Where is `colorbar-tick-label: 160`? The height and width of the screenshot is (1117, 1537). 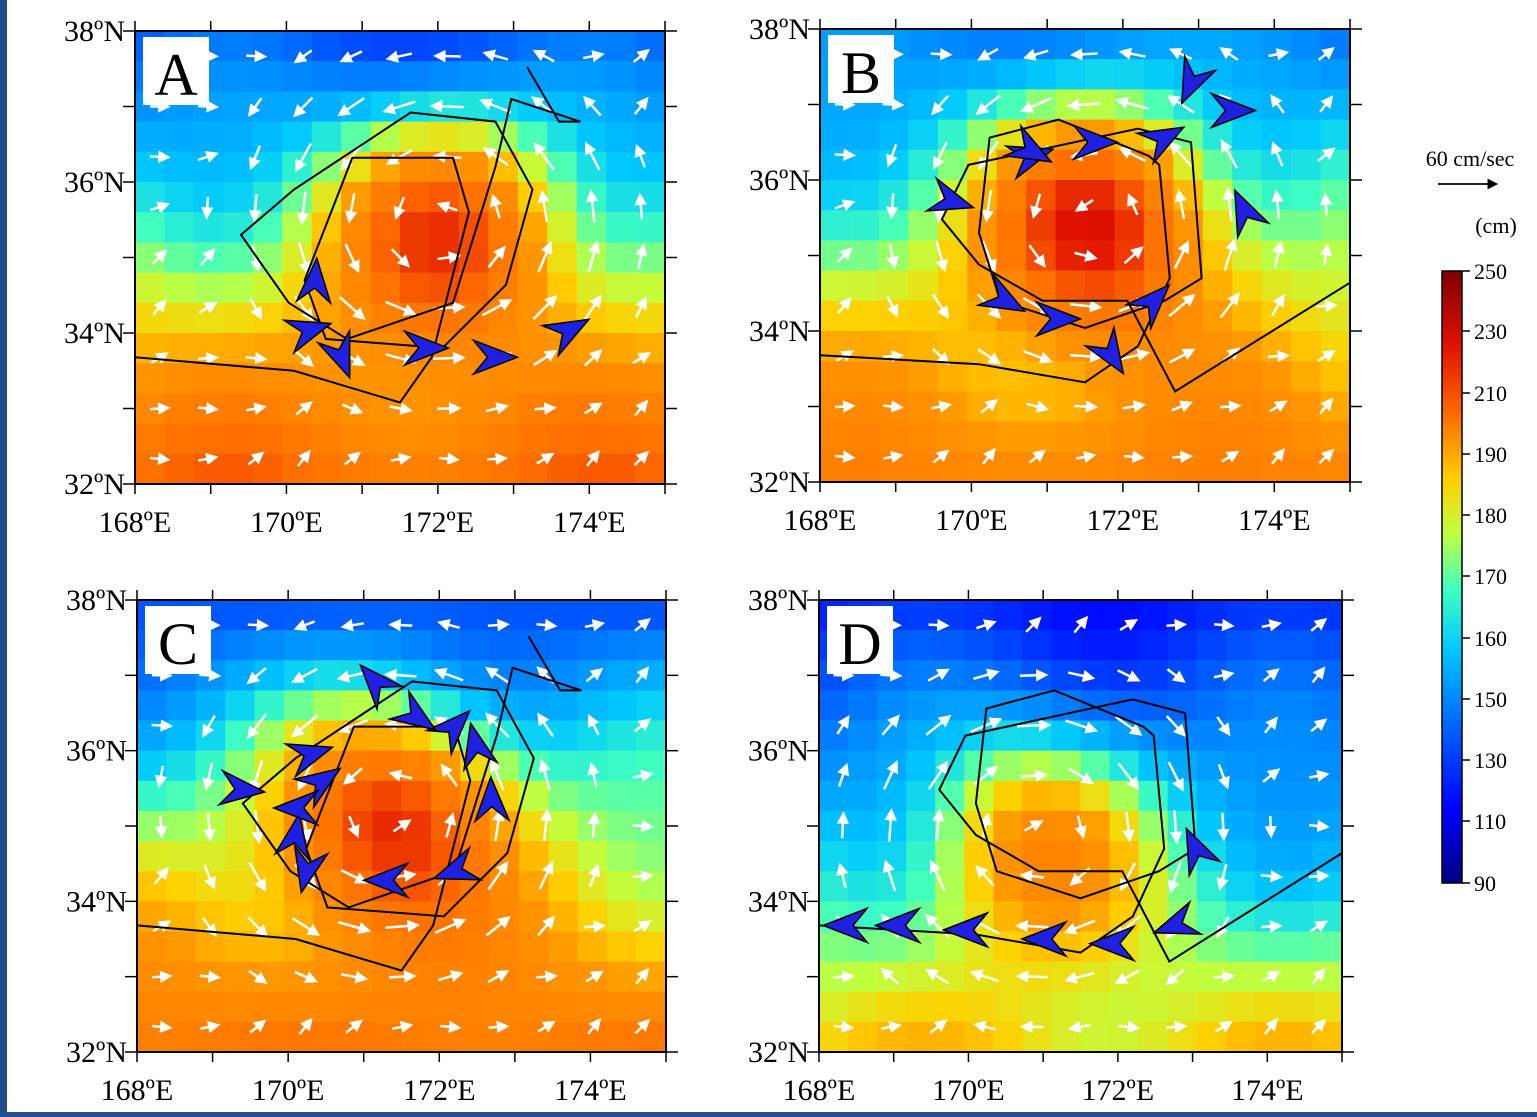 colorbar-tick-label: 160 is located at coordinates (1490, 638).